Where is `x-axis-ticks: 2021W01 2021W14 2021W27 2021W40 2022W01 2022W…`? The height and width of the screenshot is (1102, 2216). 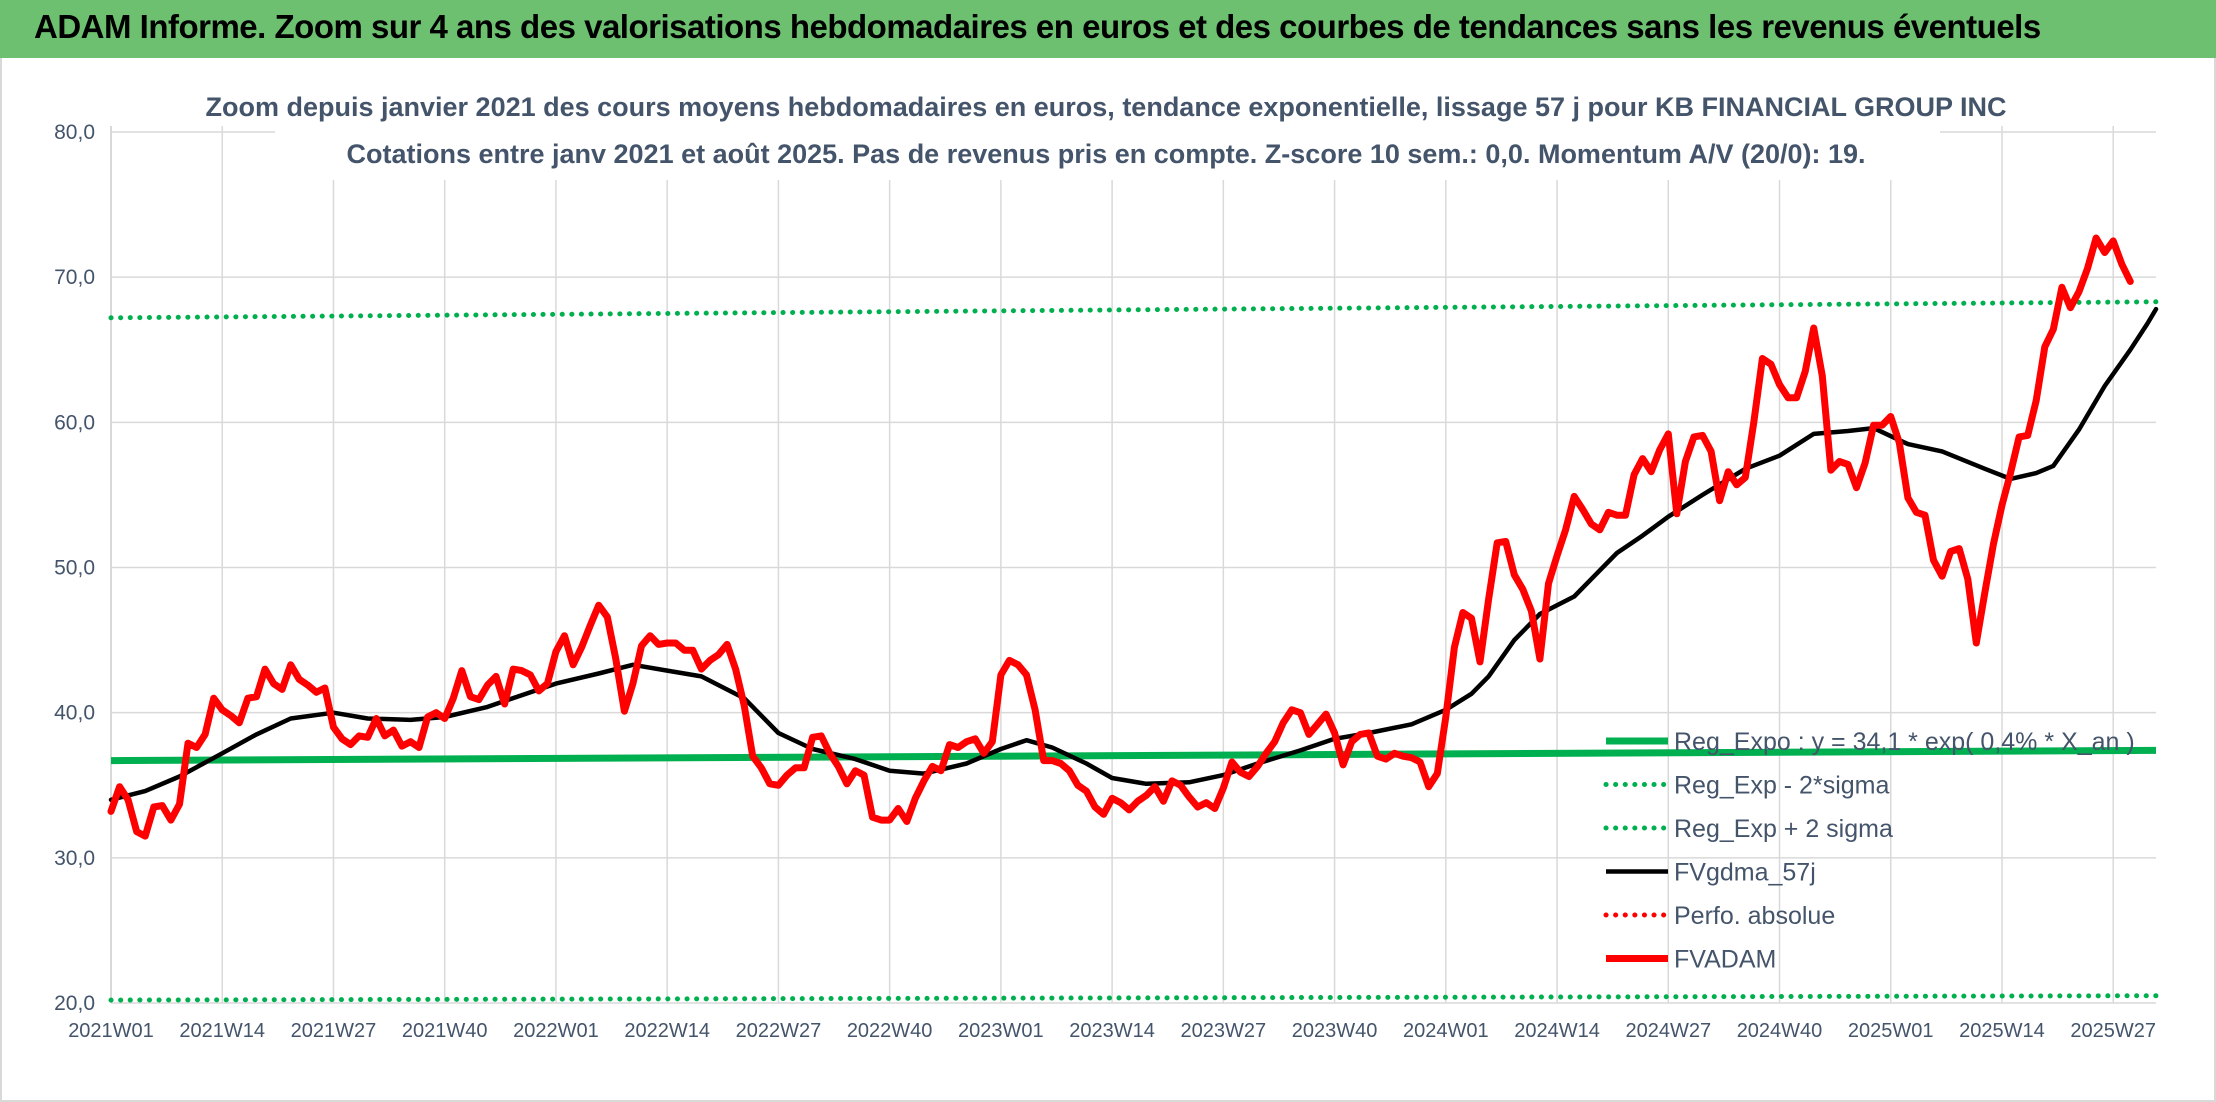 x-axis-ticks: 2021W01 2021W14 2021W27 2021W40 2022W01 2022W… is located at coordinates (1112, 1031).